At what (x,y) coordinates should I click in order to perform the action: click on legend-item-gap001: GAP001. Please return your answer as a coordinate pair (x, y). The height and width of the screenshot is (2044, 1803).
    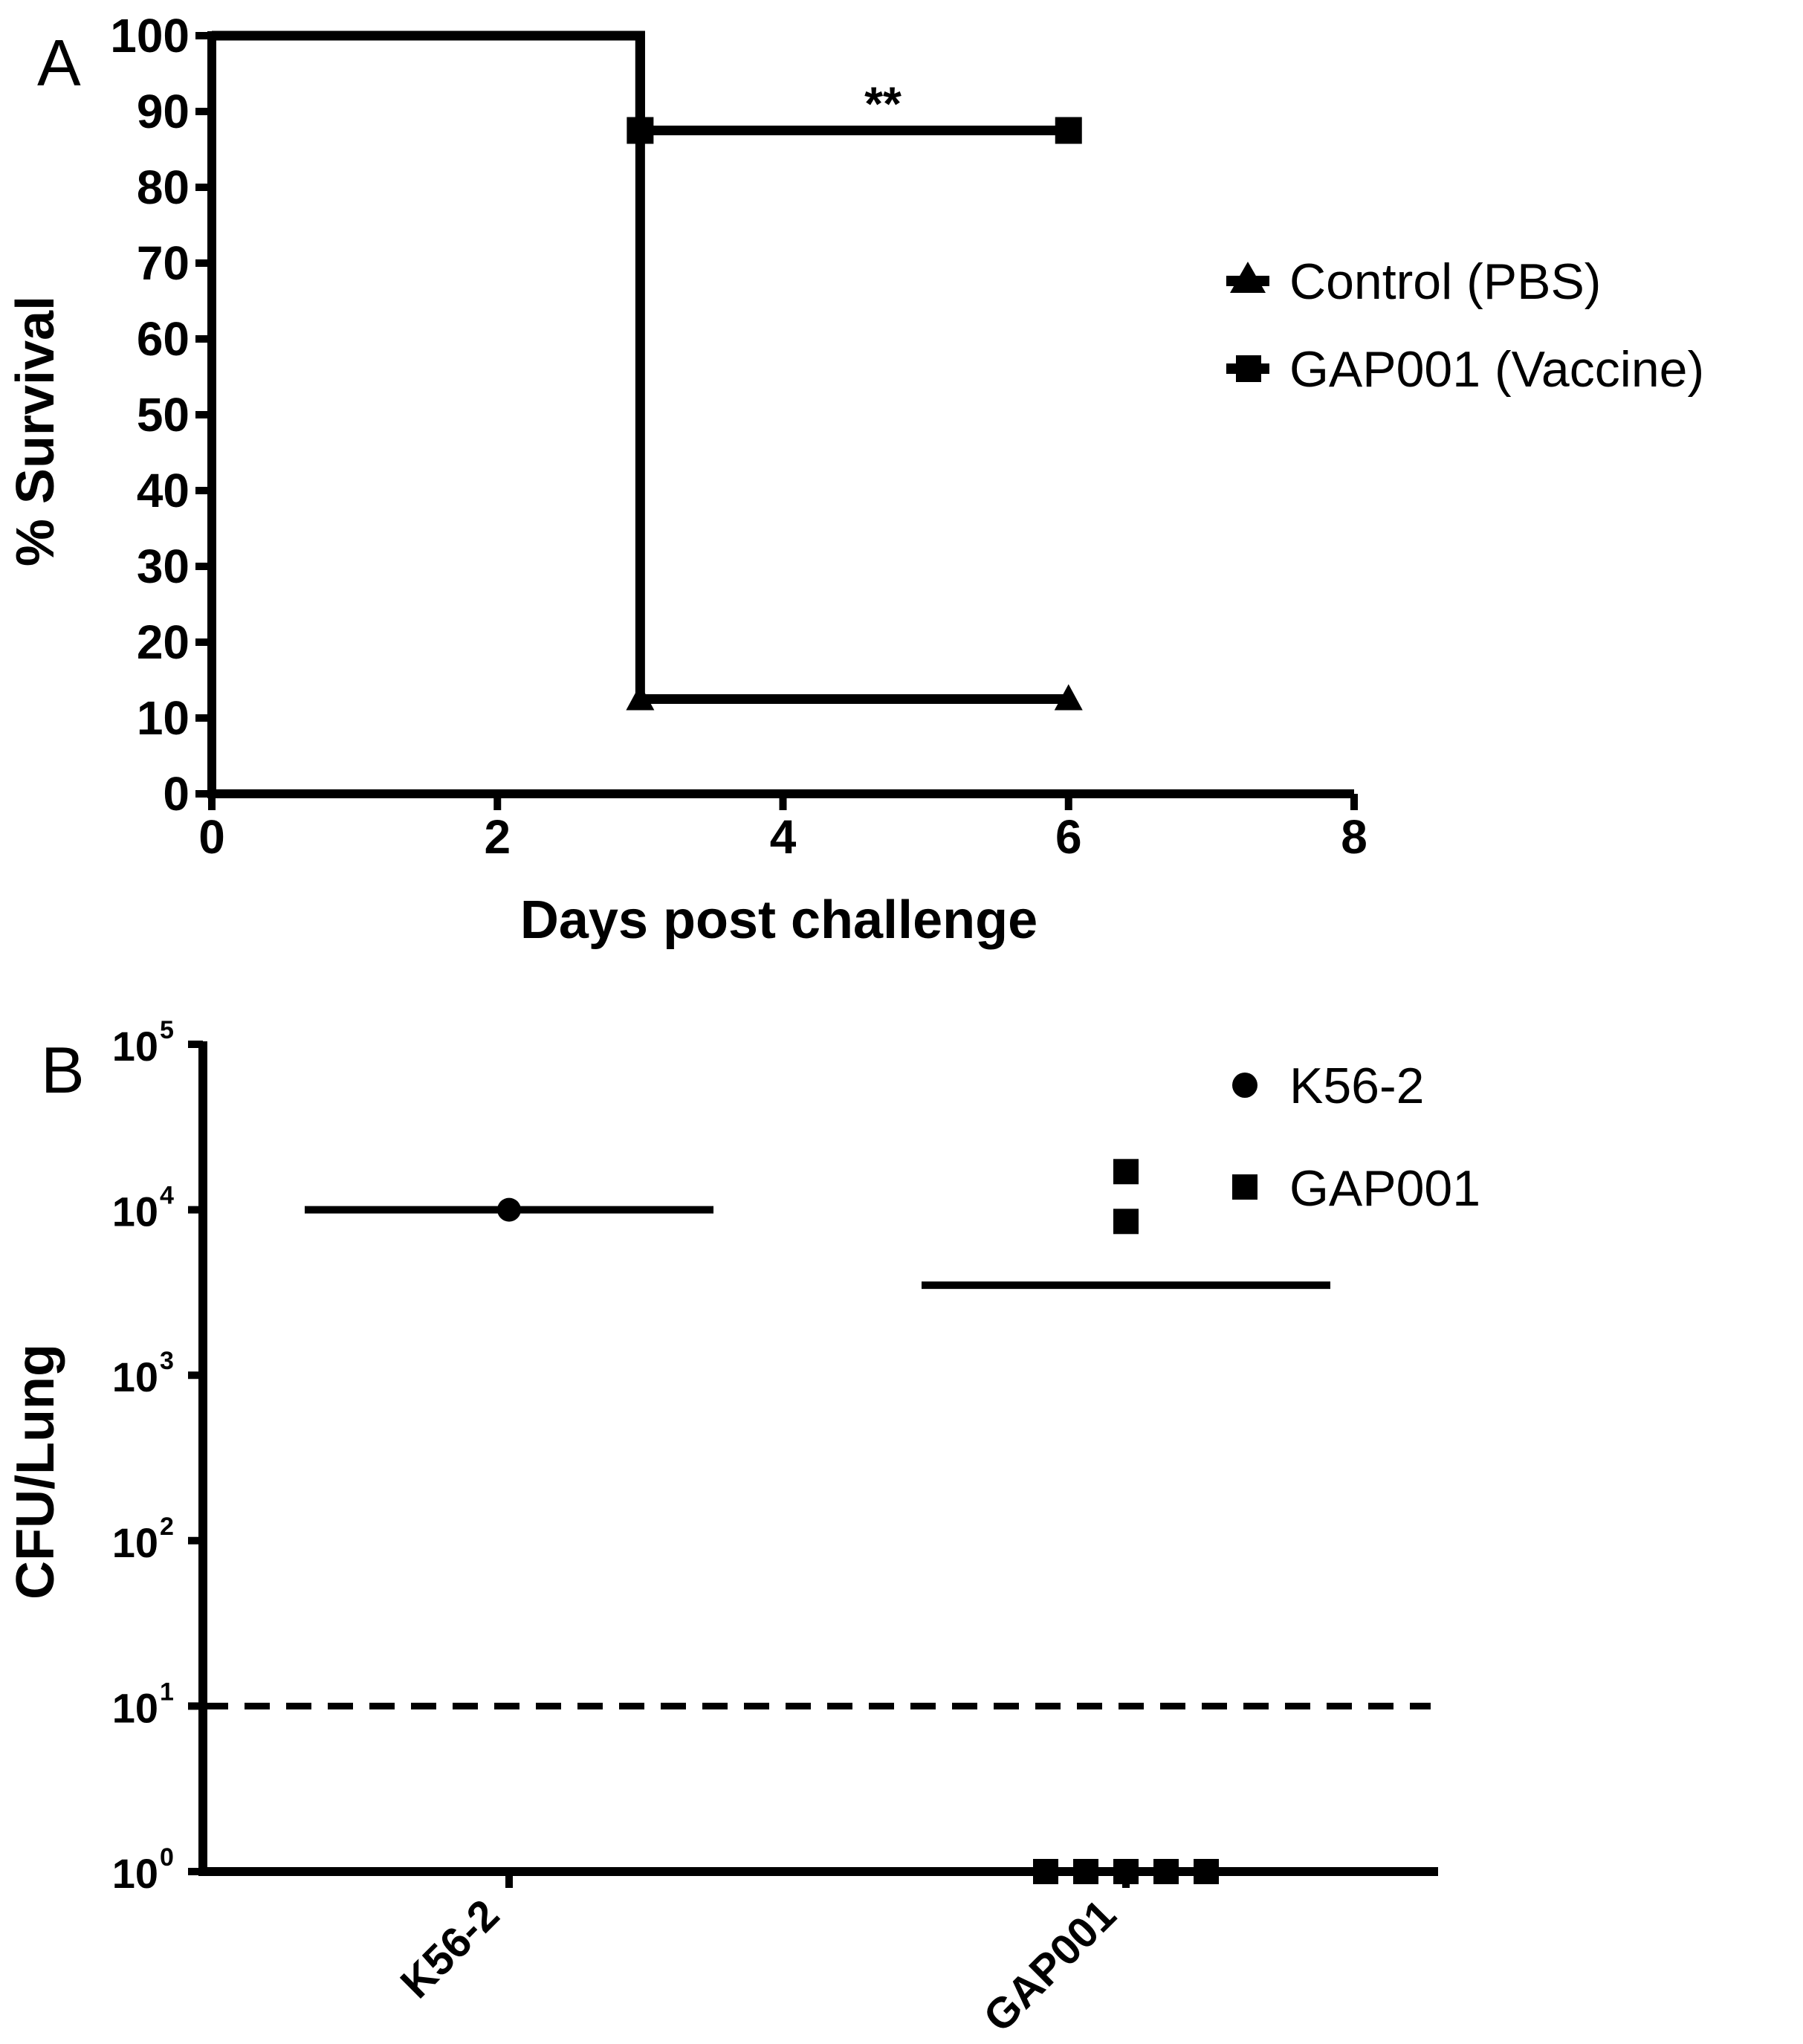
    Looking at the image, I should click on (1356, 1188).